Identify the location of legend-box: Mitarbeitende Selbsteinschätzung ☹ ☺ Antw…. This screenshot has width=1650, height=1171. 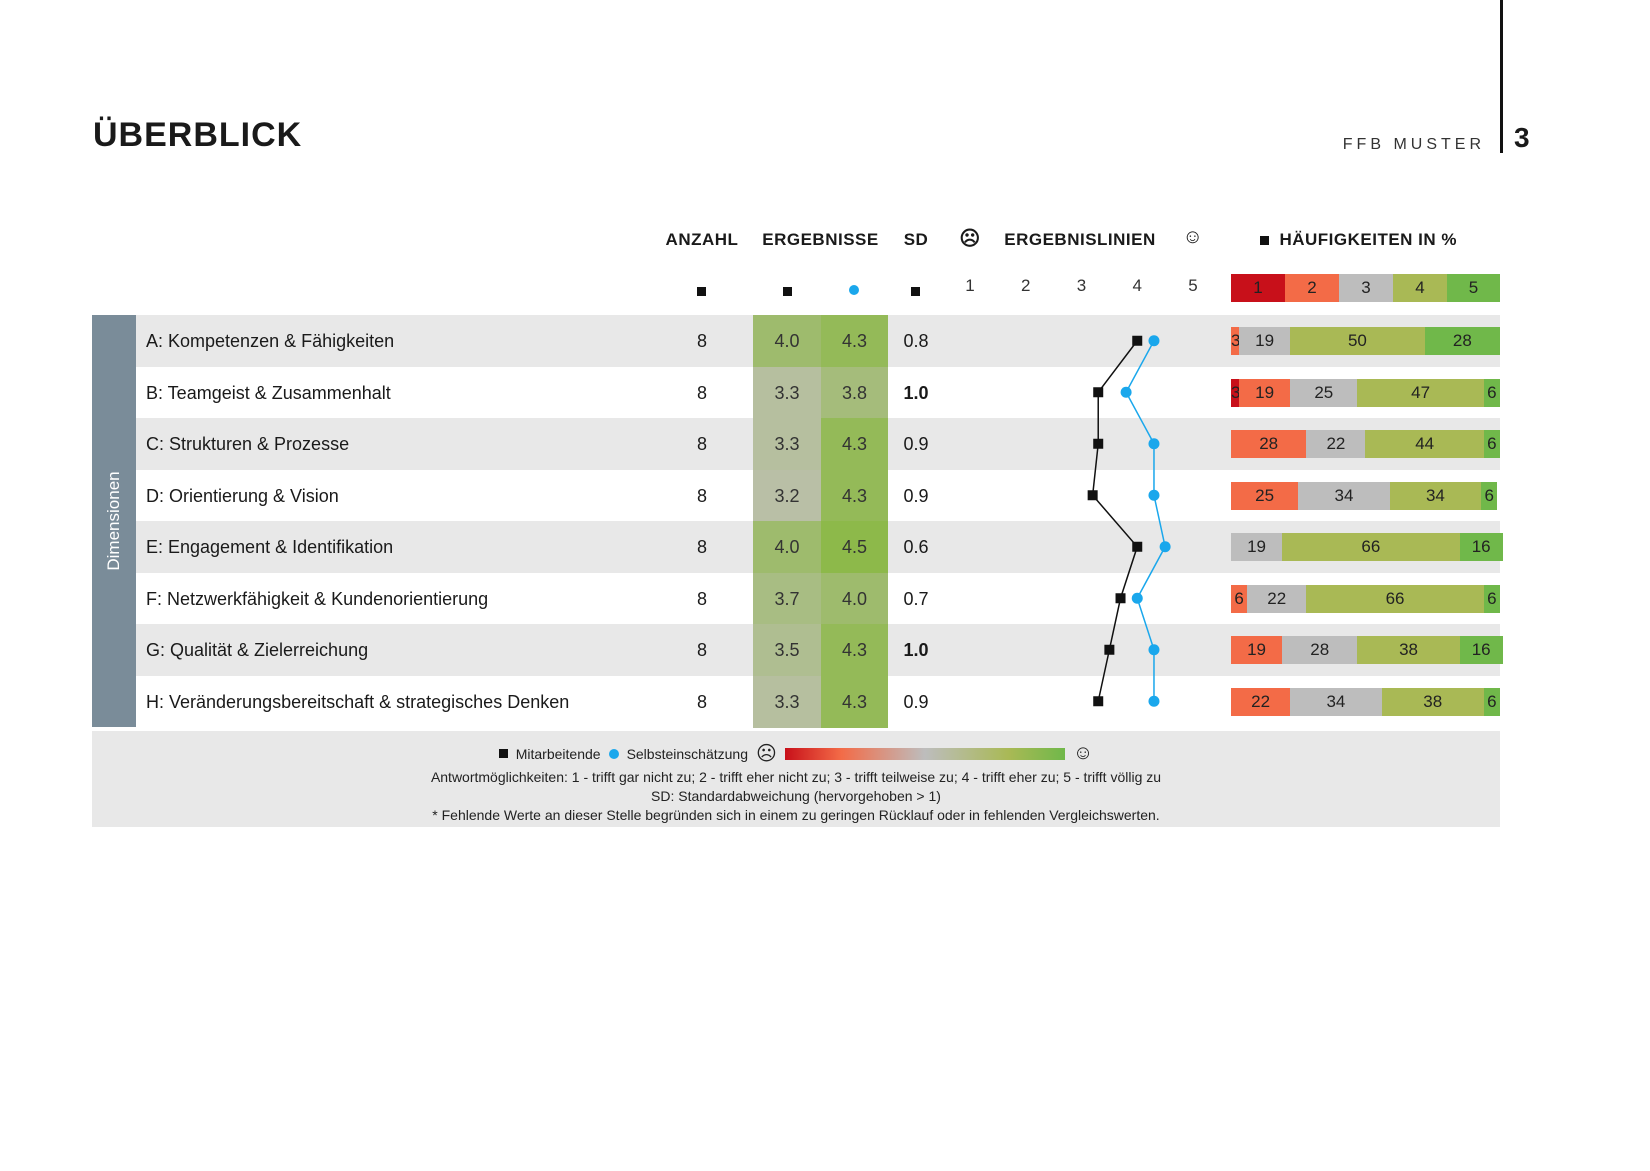
(796, 779).